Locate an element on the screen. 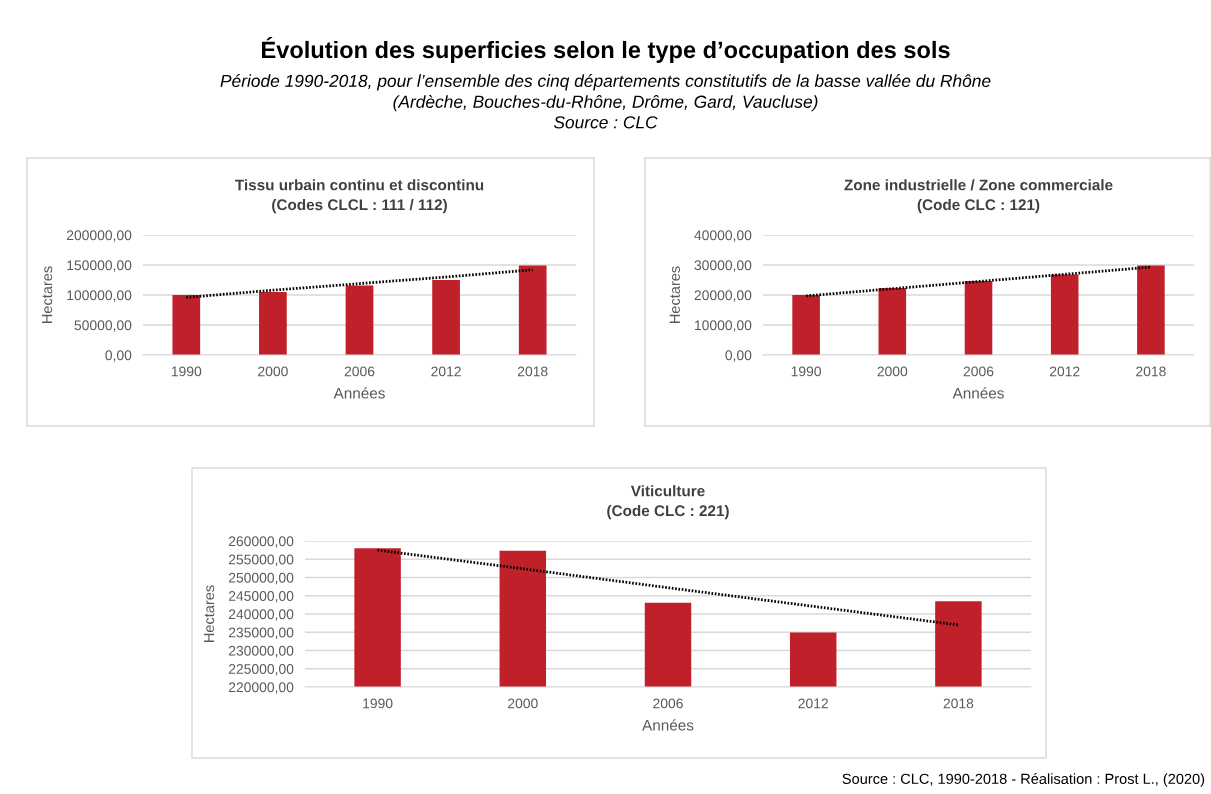 The height and width of the screenshot is (794, 1211). y-tick-label: 10000,00 is located at coordinates (723, 326).